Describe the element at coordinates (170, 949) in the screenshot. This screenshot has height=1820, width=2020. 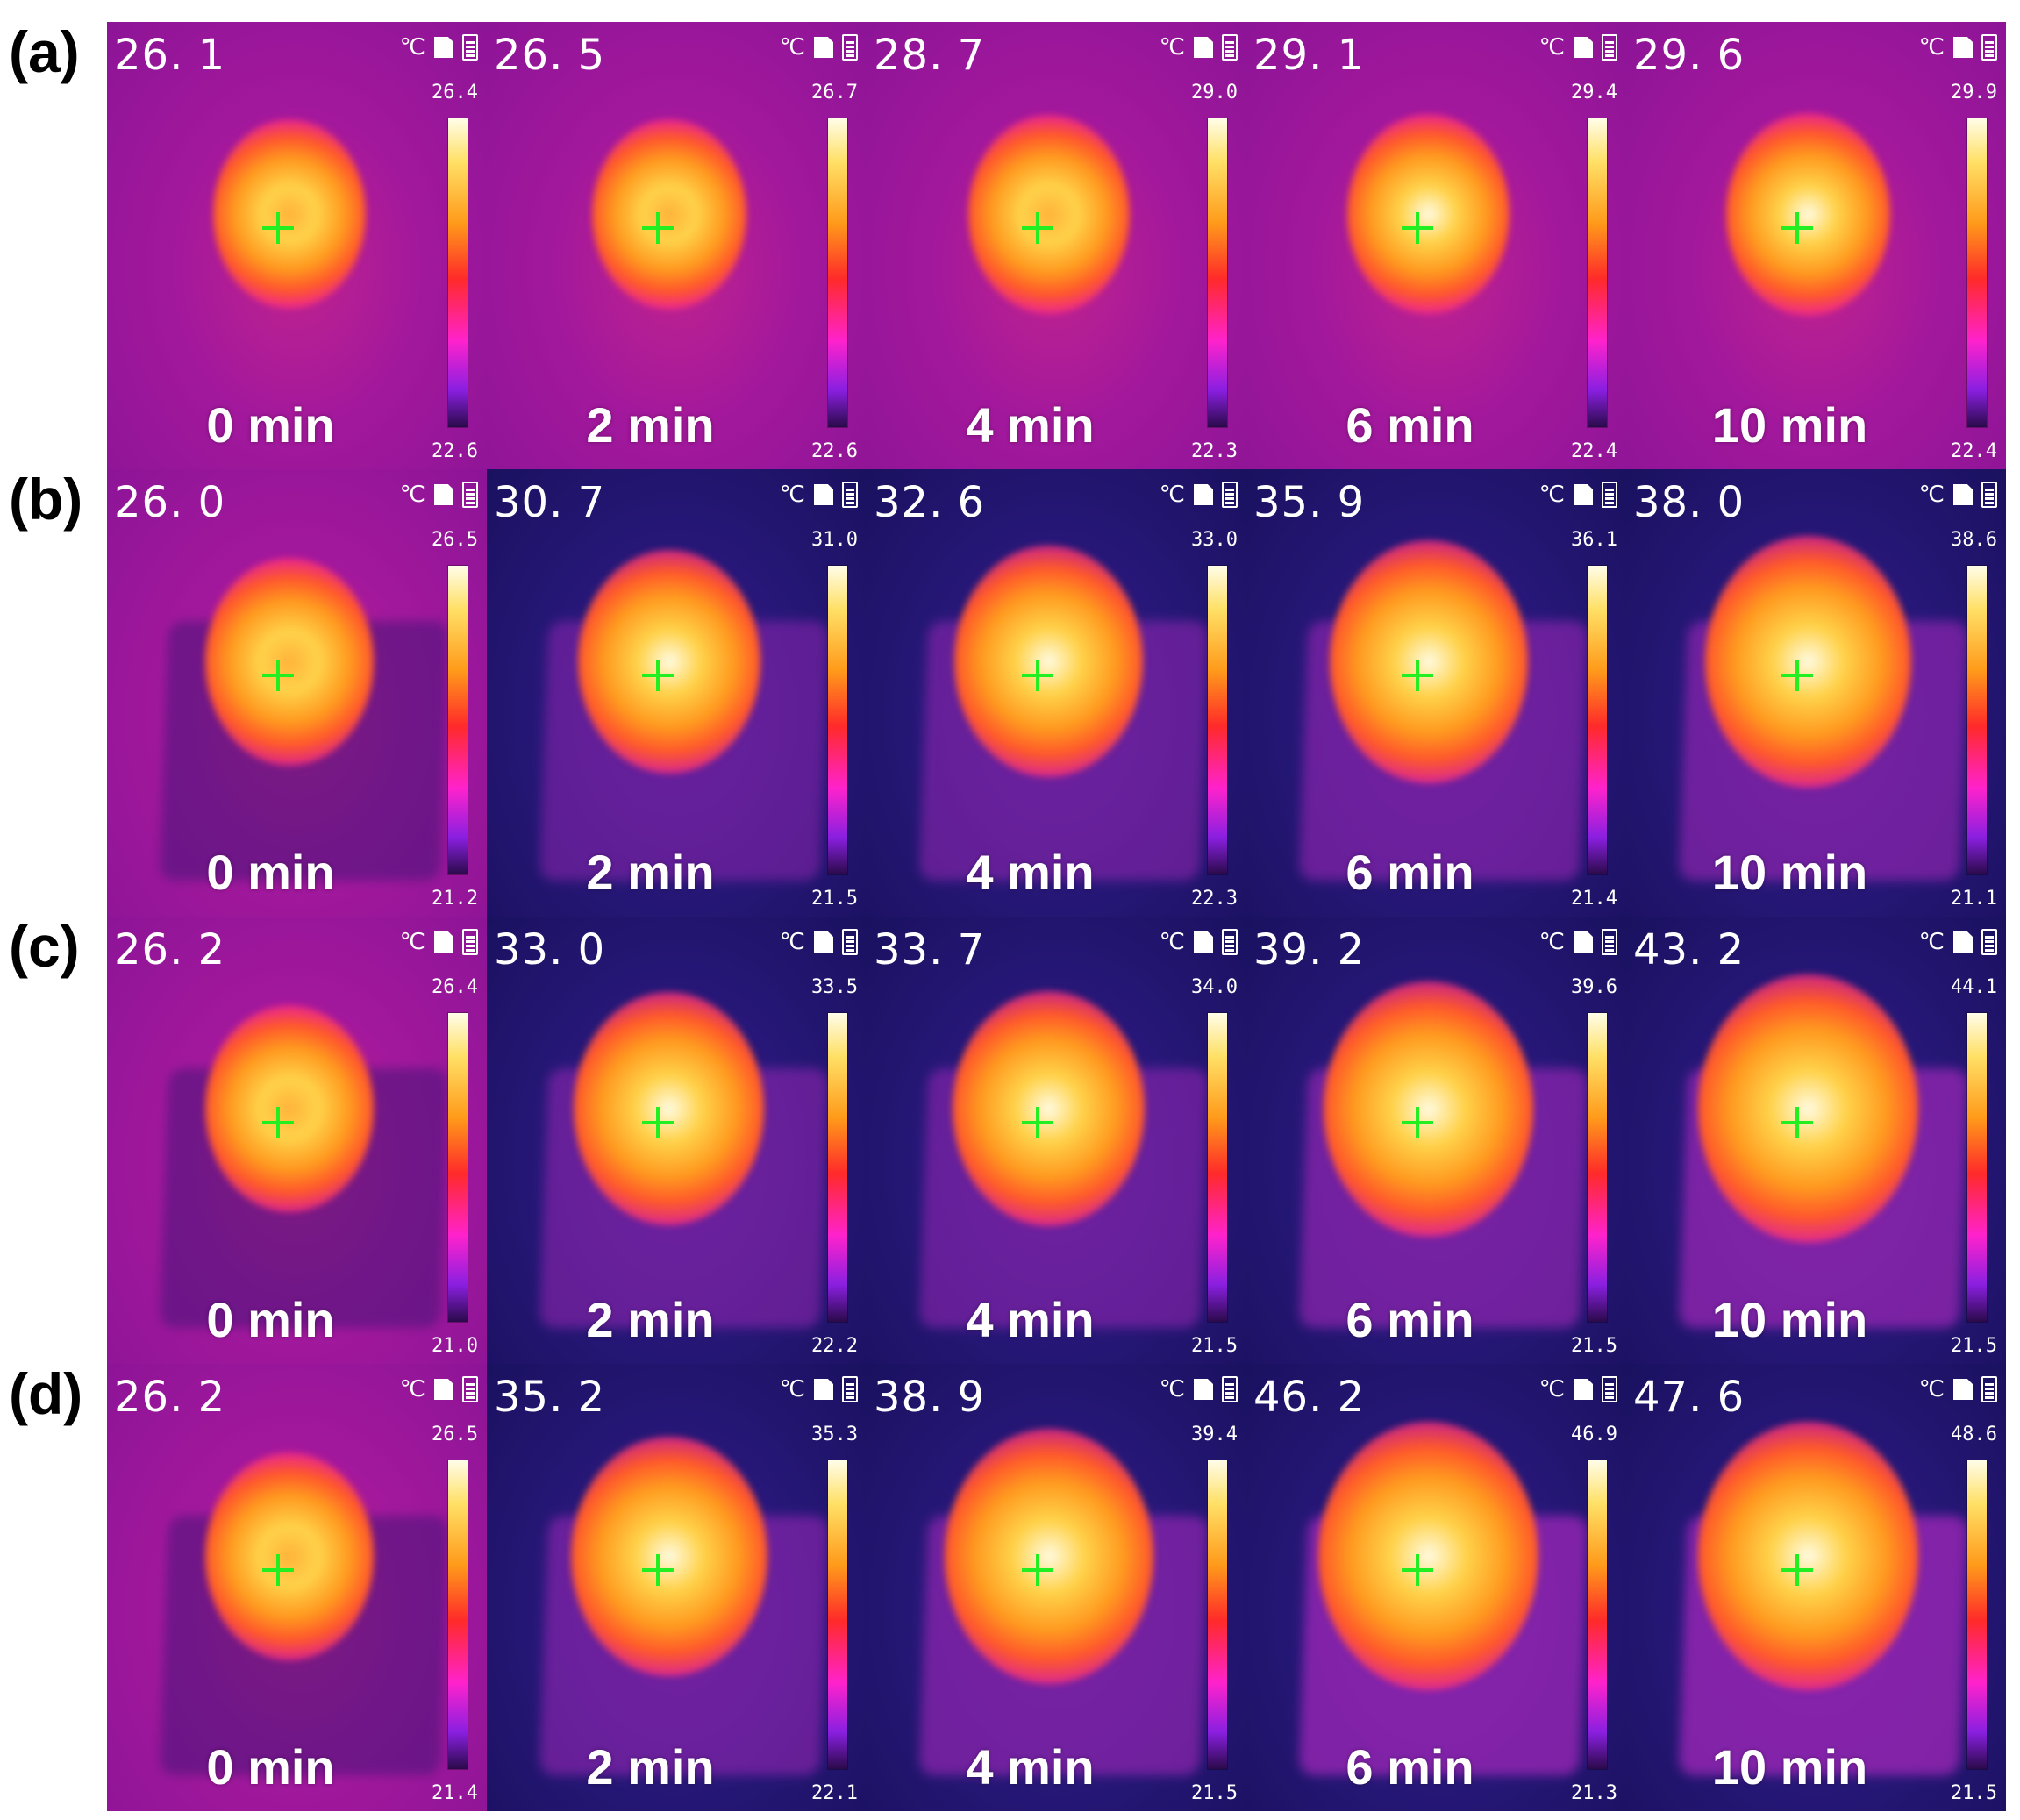
I see `spot-temperature-readout: 26. 2` at that location.